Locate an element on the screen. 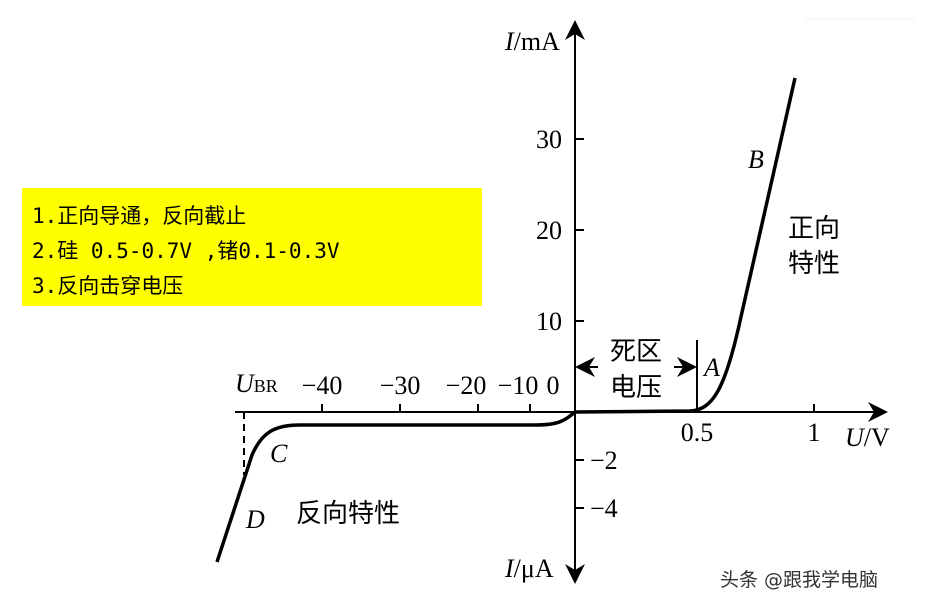 The width and height of the screenshot is (933, 608). tick-label: 30 is located at coordinates (549, 139).